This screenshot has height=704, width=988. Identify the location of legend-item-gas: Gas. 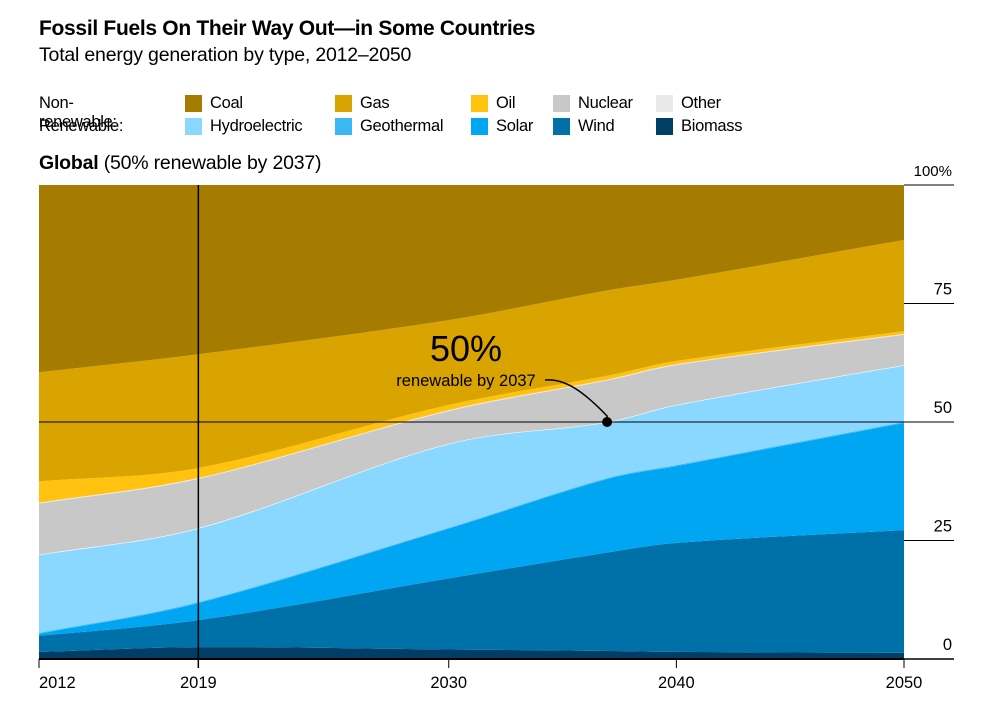
(362, 103).